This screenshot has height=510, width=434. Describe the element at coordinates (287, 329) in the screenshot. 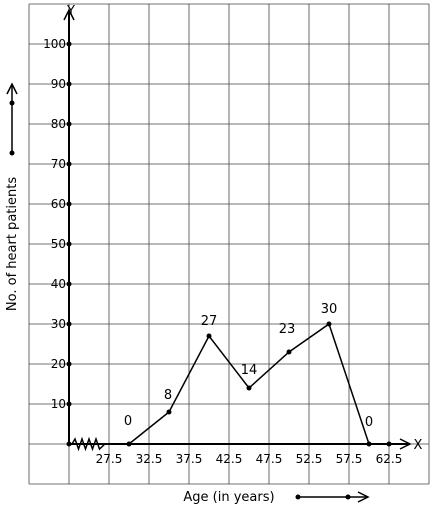

I see `data-label: 23` at that location.